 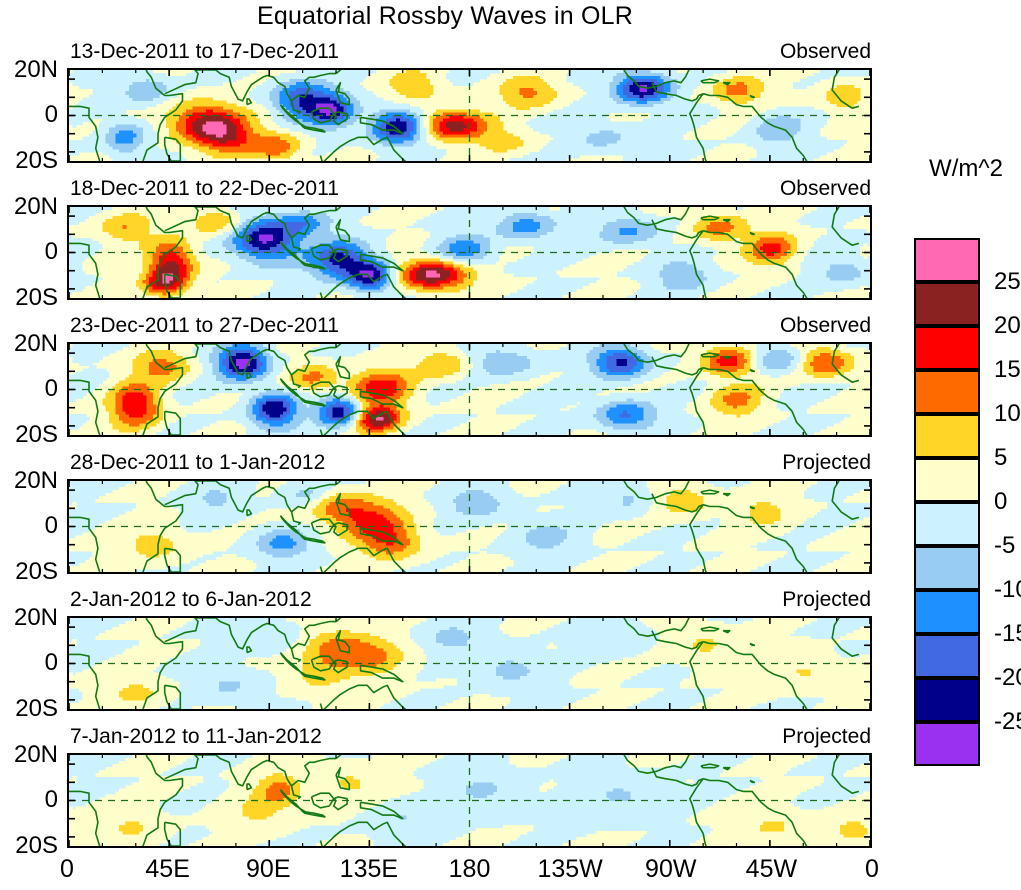 I want to click on map-panel-5: 2-Jan-2012 to 6-Jan-2012 Projected, so click(x=469, y=649).